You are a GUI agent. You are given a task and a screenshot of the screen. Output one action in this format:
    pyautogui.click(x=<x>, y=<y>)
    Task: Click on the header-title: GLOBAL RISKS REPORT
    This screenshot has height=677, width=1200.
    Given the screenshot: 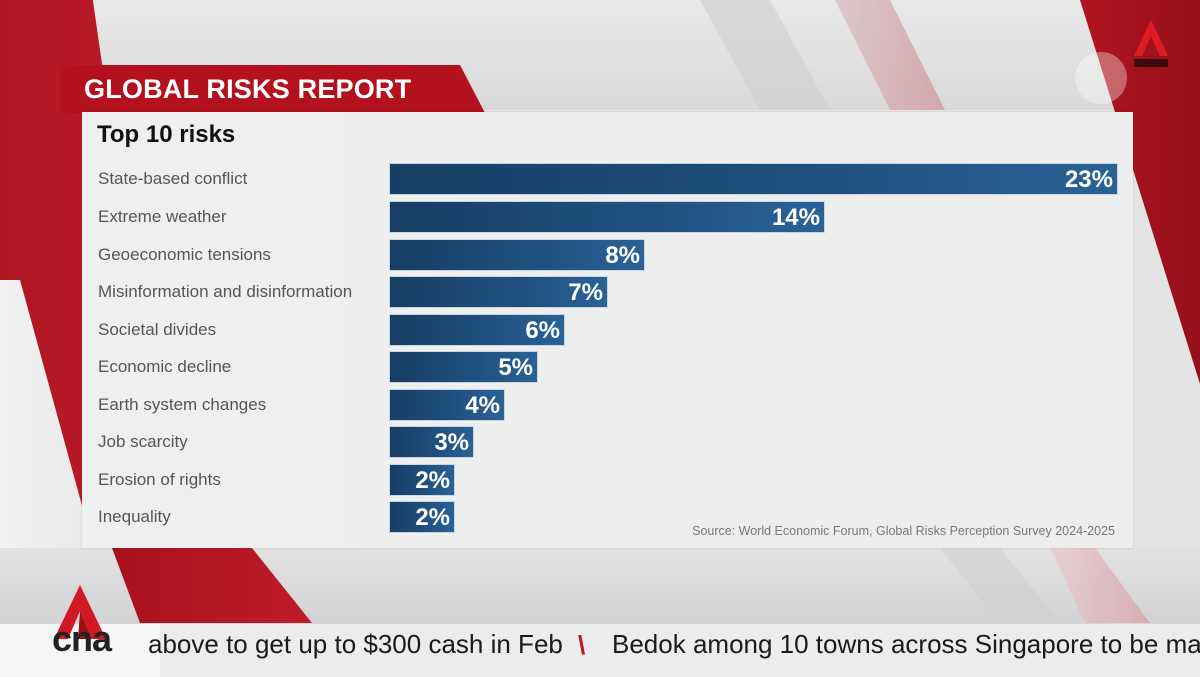 What is the action you would take?
    pyautogui.click(x=248, y=88)
    